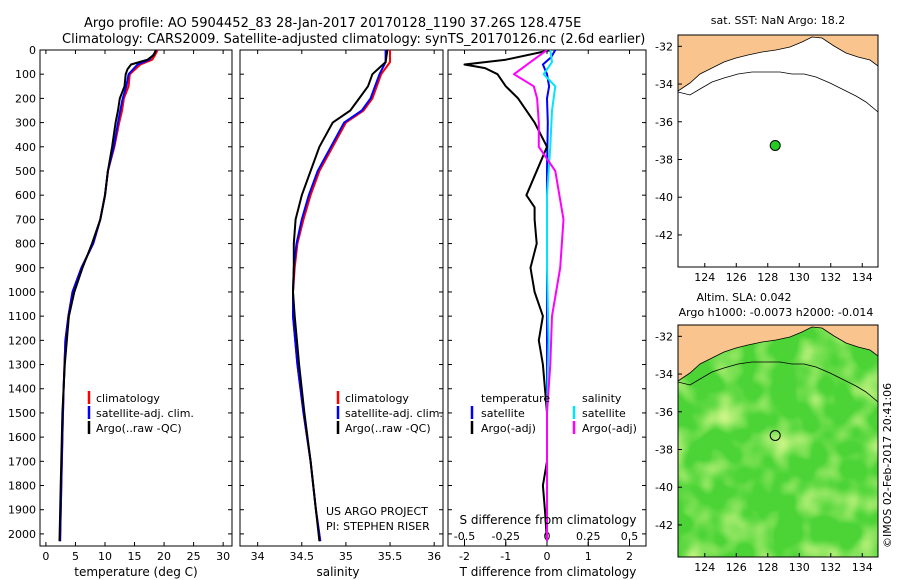 This screenshot has width=900, height=580. Describe the element at coordinates (668, 141) in the screenshot. I see `sst-latitude-labels: -32 -34 -36 -38 -40 -42` at that location.